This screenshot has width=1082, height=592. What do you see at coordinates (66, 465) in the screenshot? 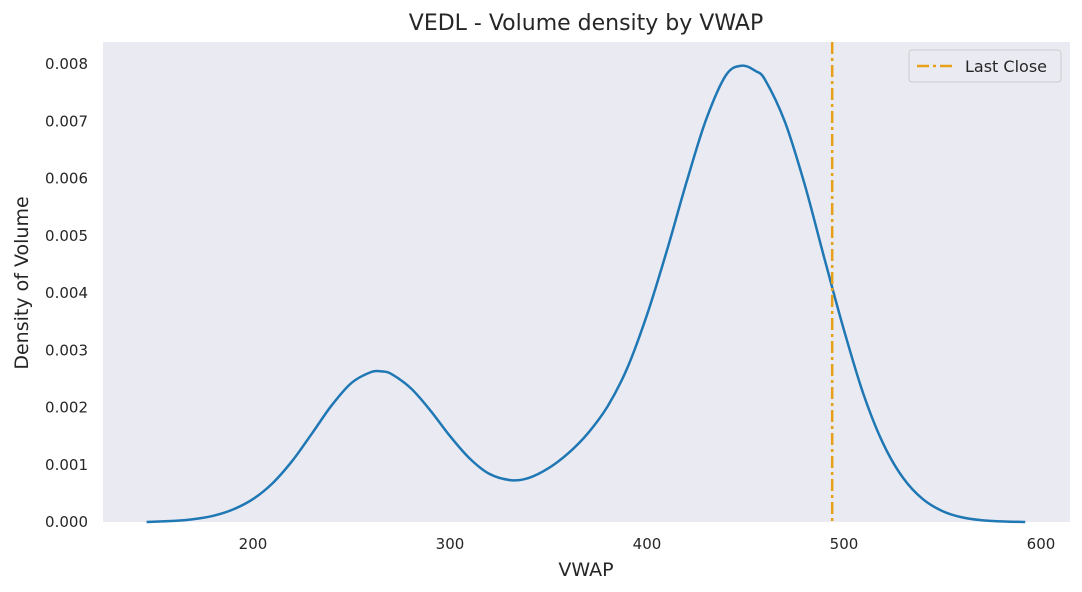
I see `y-tick-label: 0.001` at bounding box center [66, 465].